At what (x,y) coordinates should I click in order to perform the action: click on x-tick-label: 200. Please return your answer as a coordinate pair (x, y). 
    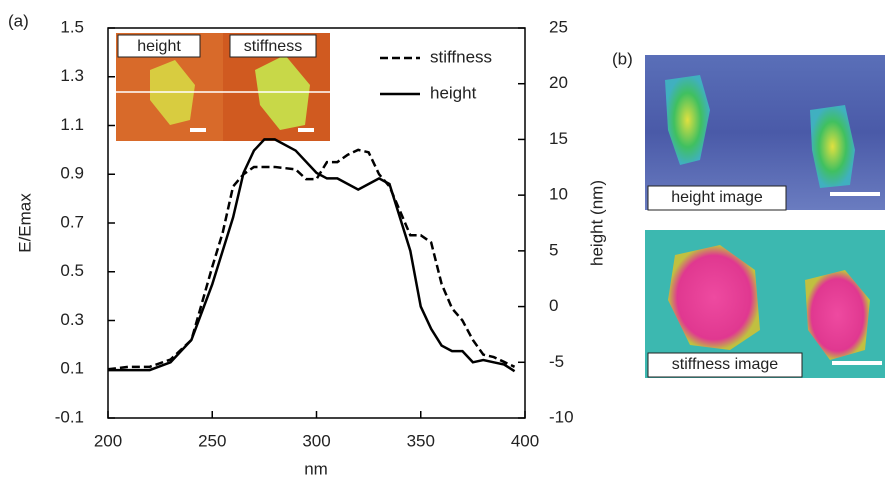
    Looking at the image, I should click on (108, 440).